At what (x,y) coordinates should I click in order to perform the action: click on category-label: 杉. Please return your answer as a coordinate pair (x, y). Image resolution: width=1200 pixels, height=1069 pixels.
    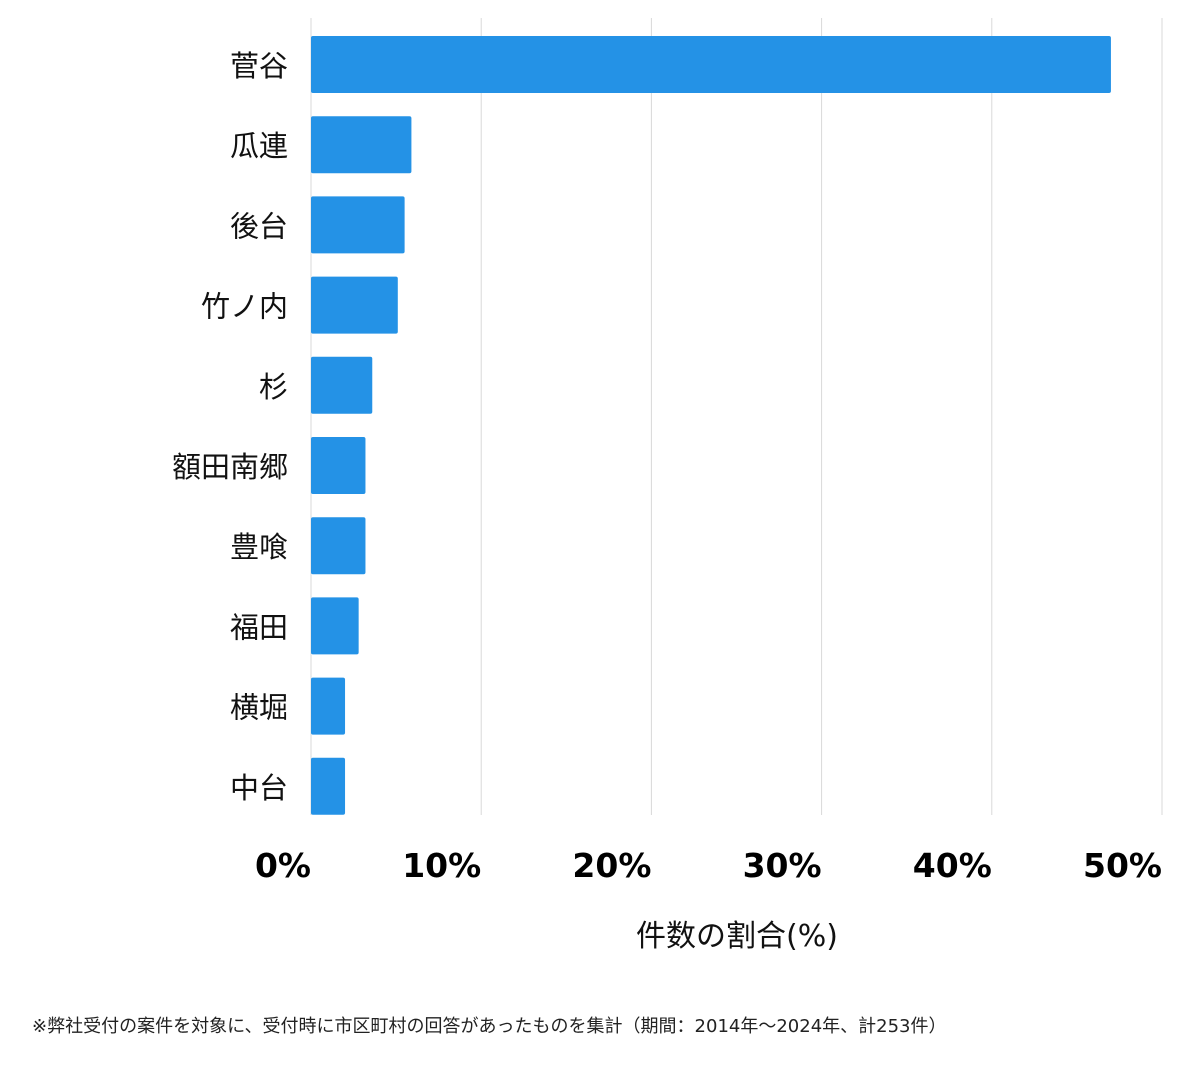
    Looking at the image, I should click on (273, 387).